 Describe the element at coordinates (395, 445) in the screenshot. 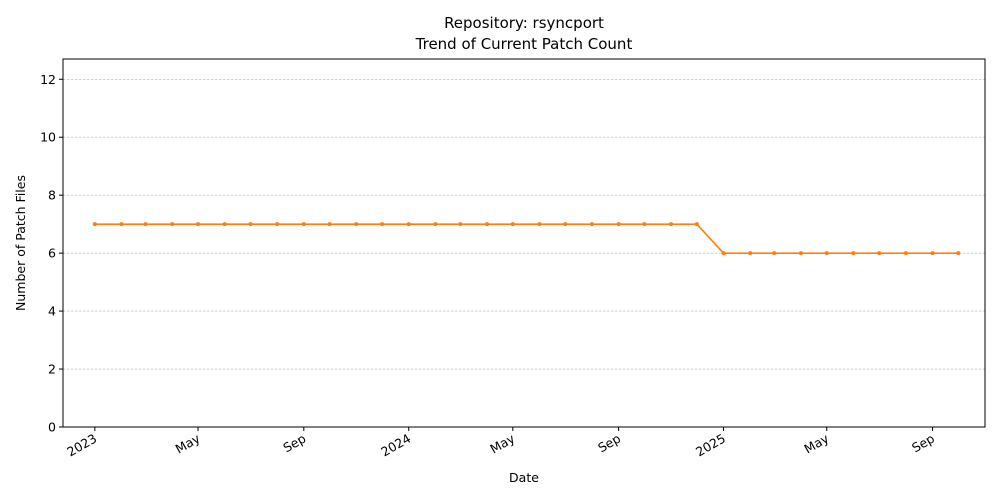

I see `x-tick-label: 2024` at that location.